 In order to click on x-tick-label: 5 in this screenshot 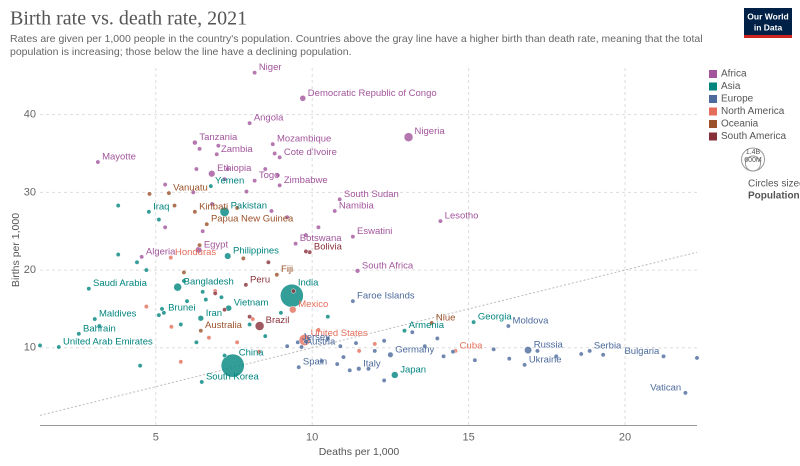, I will do `click(156, 437)`.